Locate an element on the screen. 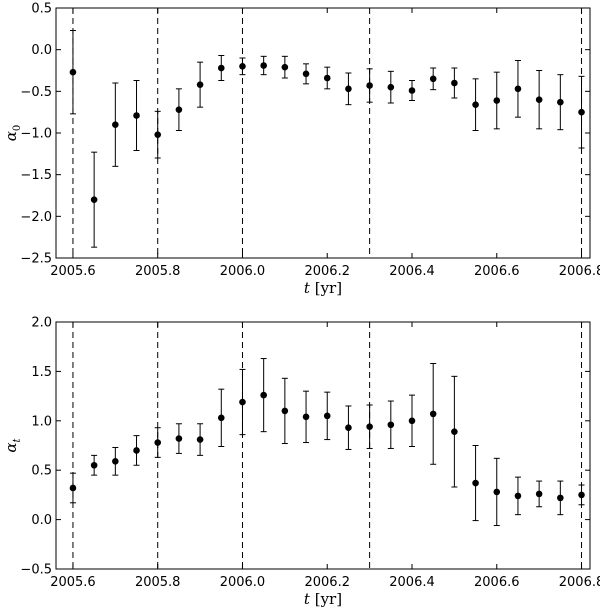 The image size is (600, 615). y-tick-label: −2.5 is located at coordinates (36, 259).